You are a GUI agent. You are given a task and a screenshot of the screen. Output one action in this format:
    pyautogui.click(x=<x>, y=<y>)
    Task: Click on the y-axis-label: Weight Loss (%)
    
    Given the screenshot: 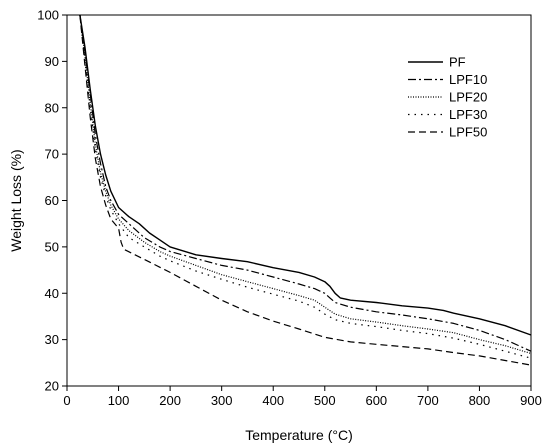 What is the action you would take?
    pyautogui.click(x=16, y=200)
    